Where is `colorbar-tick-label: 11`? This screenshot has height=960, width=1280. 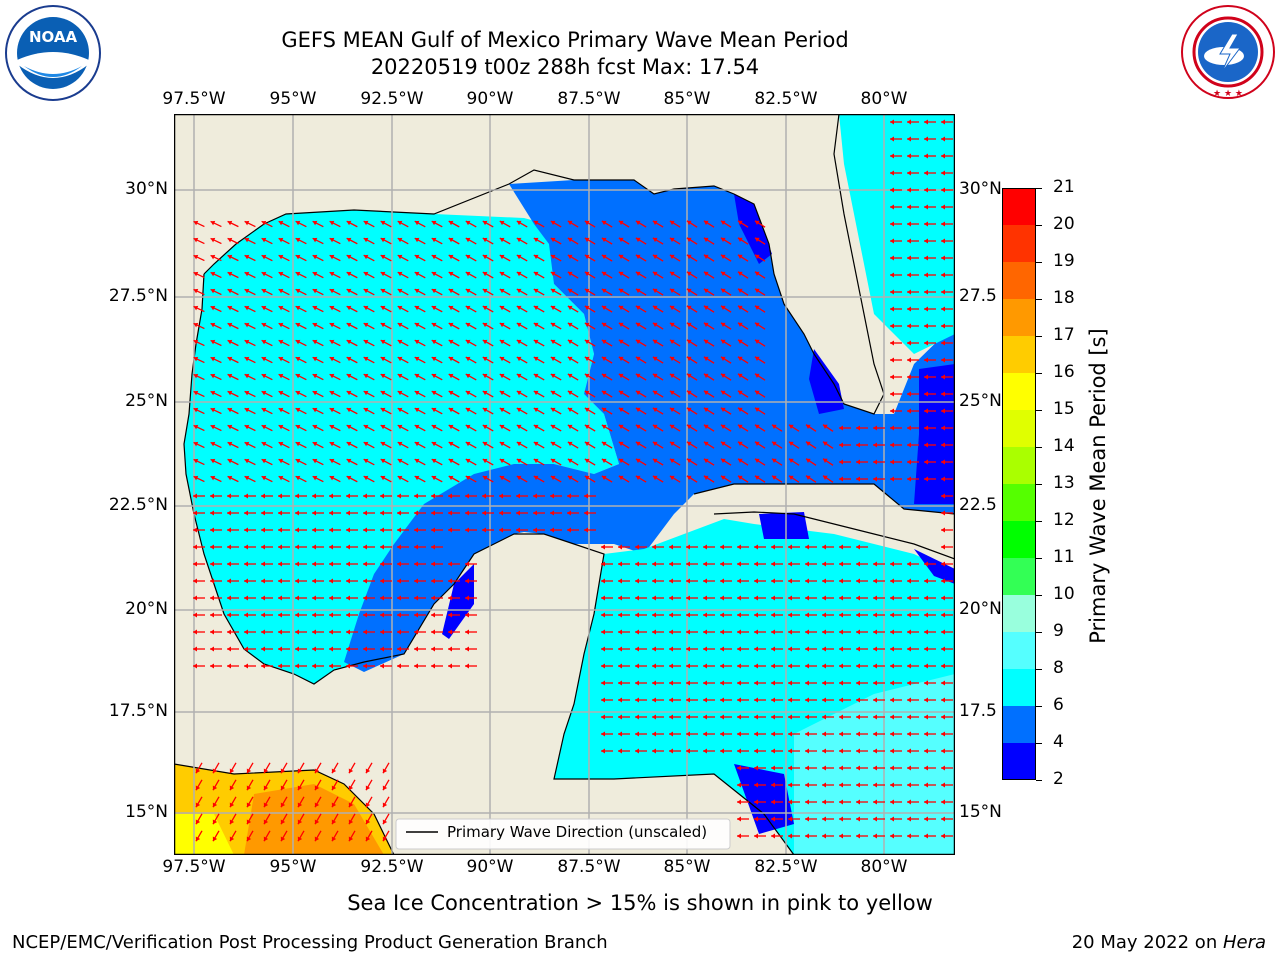
colorbar-tick-label: 11 is located at coordinates (1064, 557).